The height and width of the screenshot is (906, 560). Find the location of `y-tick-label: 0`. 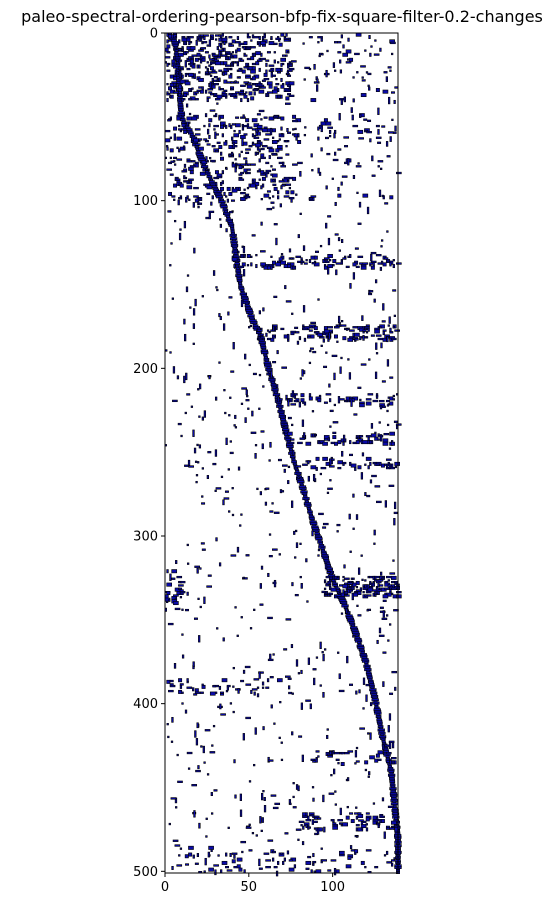

y-tick-label: 0 is located at coordinates (154, 34).